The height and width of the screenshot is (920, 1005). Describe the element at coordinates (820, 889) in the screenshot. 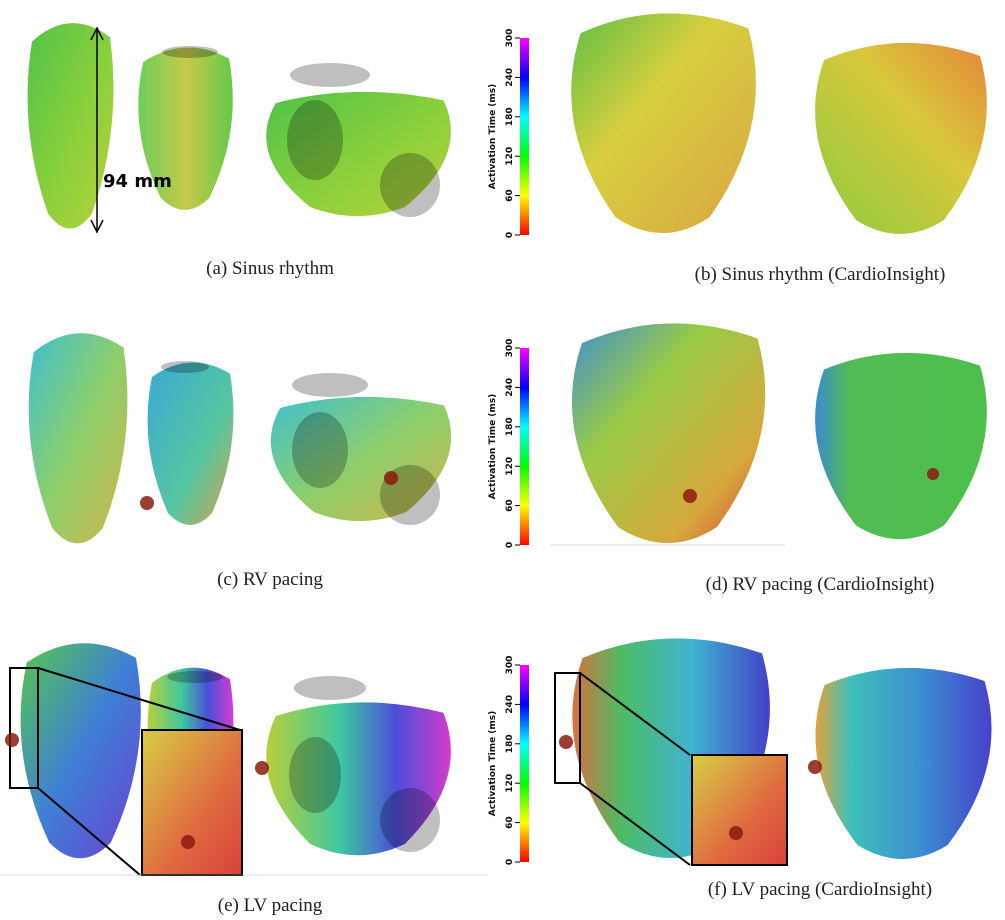

I see `caption: (f) LV pacing (CardioInsight)` at that location.